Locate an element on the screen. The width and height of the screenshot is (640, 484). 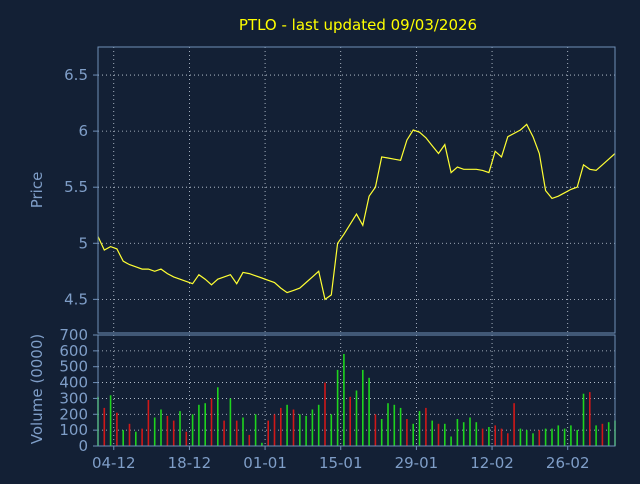
volume-tick-label: 600 is located at coordinates (73, 351).